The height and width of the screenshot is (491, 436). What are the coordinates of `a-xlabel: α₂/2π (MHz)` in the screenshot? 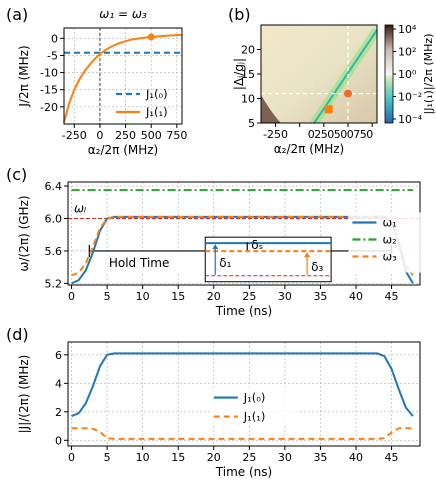 It's located at (123, 150).